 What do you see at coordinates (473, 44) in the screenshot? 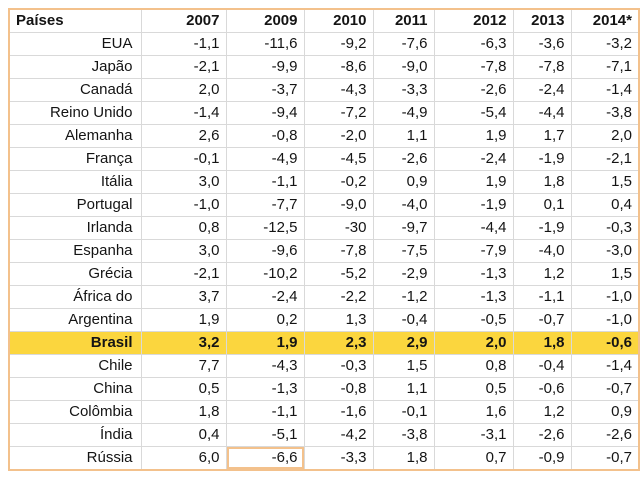
I see `value-cell: -6,3` at bounding box center [473, 44].